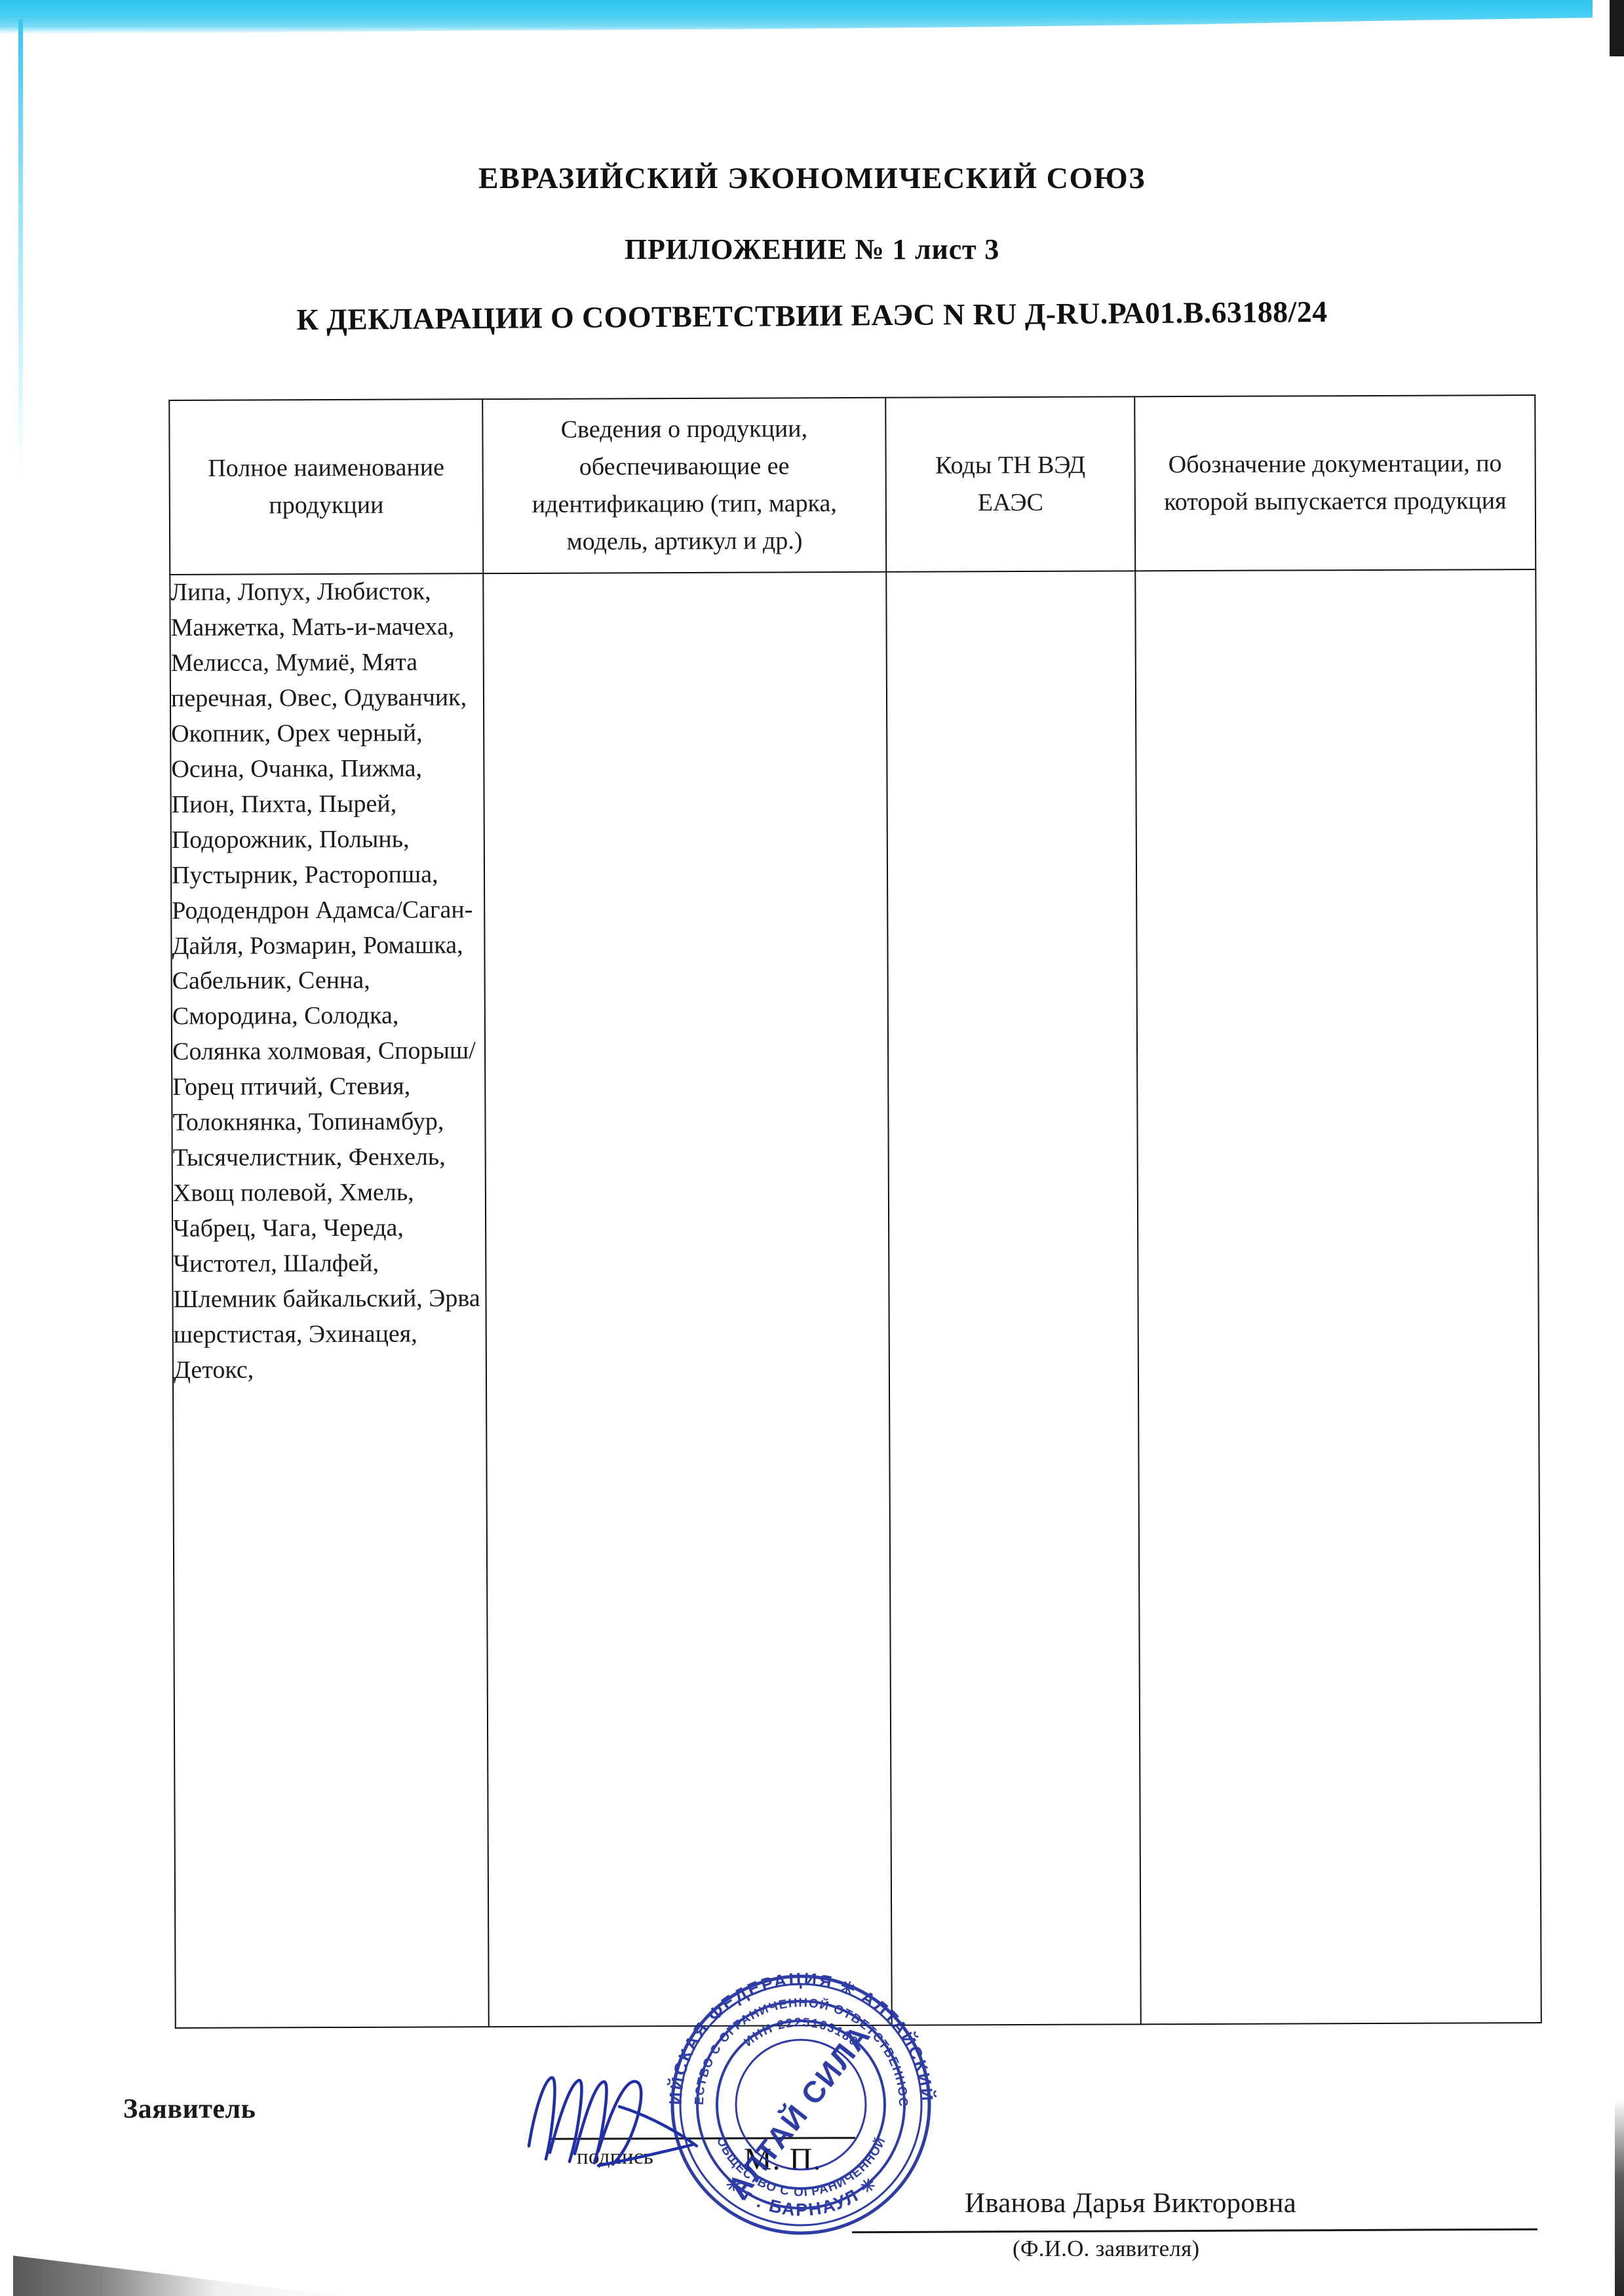 The width and height of the screenshot is (1624, 2296). Describe the element at coordinates (326, 487) in the screenshot. I see `column-header-product-name: Полное наименование продукции` at that location.